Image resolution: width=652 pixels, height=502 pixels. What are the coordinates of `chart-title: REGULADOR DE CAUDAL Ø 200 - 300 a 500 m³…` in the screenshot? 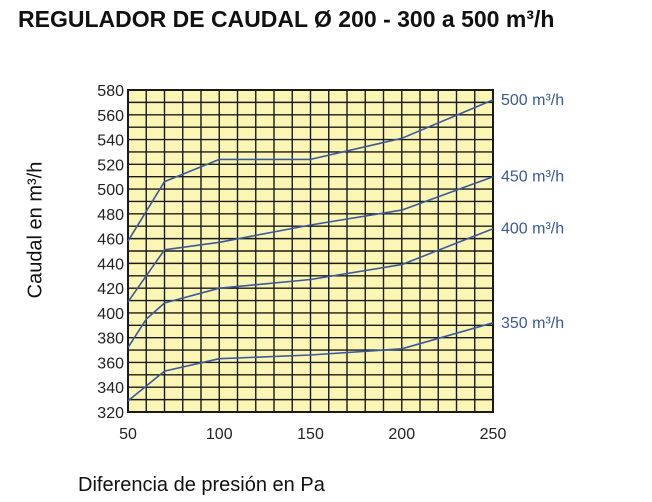 It's located at (286, 19).